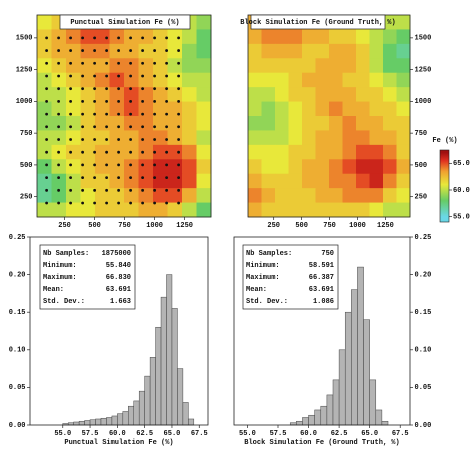 The width and height of the screenshot is (474, 451). What do you see at coordinates (321, 290) in the screenshot?
I see `stats-value: 63.691` at bounding box center [321, 290].